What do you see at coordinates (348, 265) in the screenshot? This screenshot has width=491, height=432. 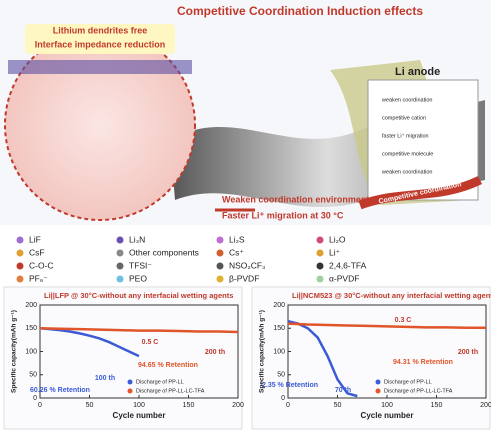 I see `legend-label: 2,4,6-TFA` at bounding box center [348, 265].